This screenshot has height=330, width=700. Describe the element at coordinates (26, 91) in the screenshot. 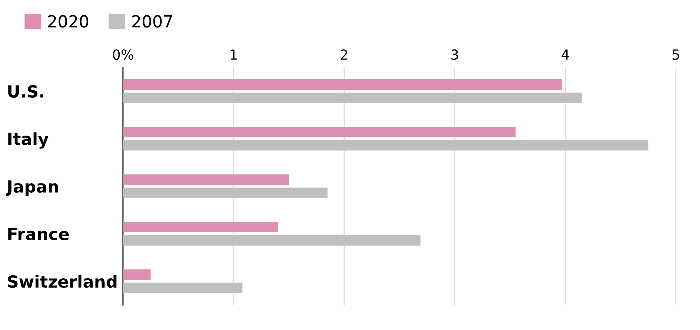

I see `y-tick-label: U.S.` at that location.